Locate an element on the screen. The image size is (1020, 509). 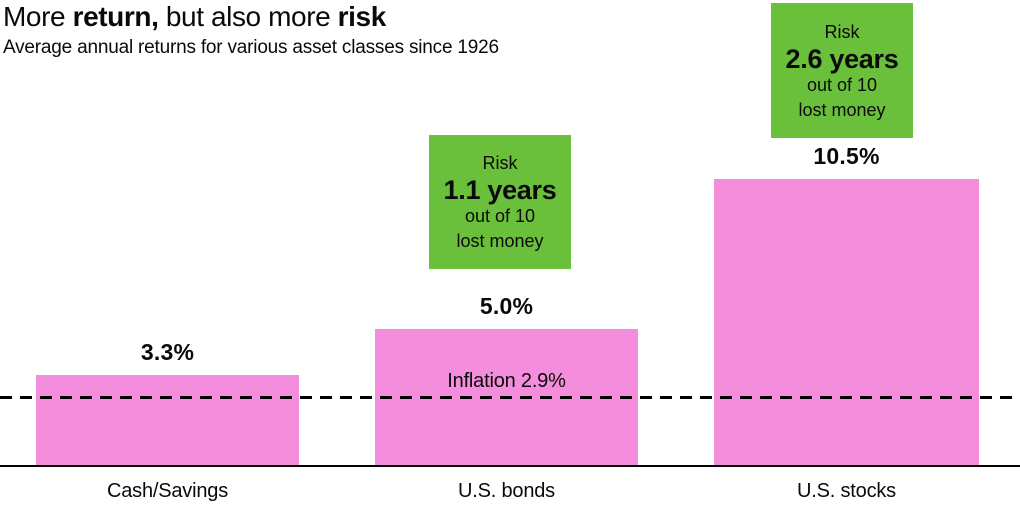
category-label-cash-savings: Cash/Savings is located at coordinates (167, 491).